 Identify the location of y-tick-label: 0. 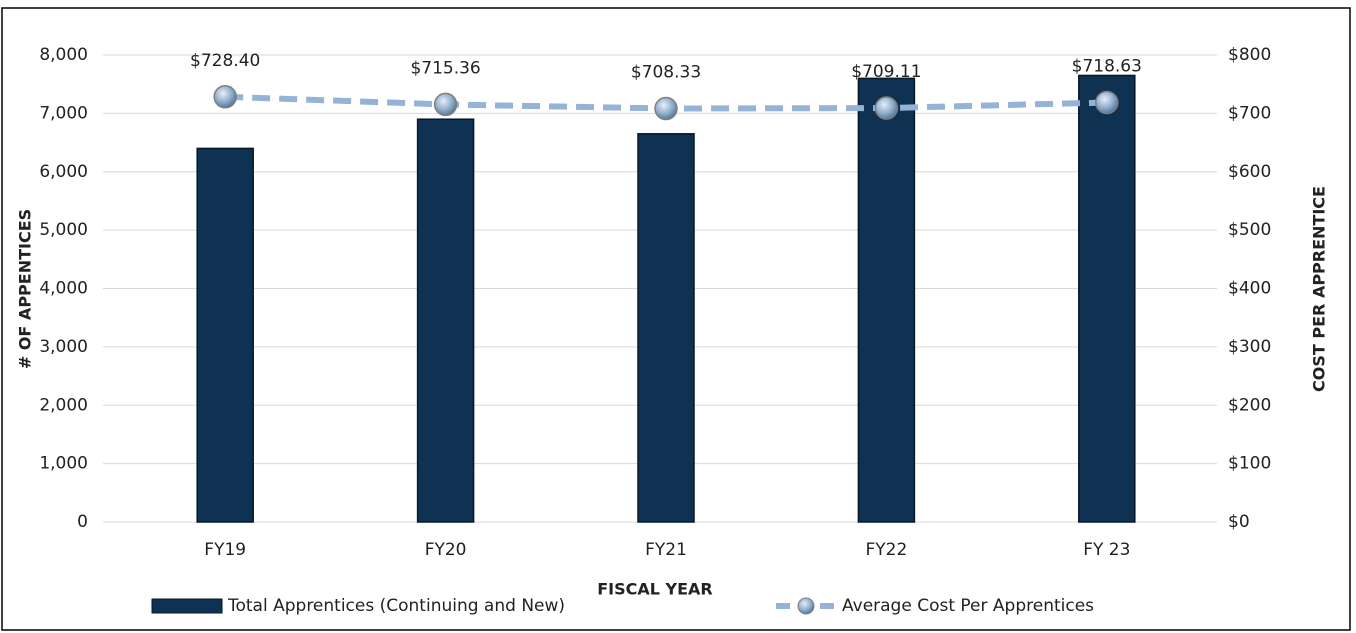
(82, 522).